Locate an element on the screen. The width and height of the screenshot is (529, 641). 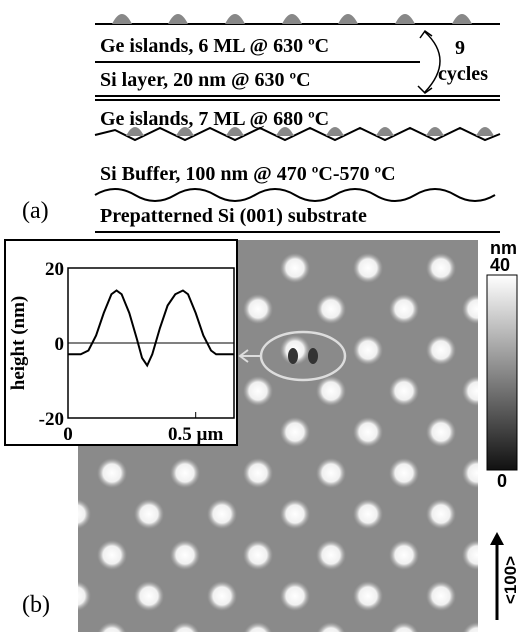
direction-arrow-head is located at coordinates (497, 538).